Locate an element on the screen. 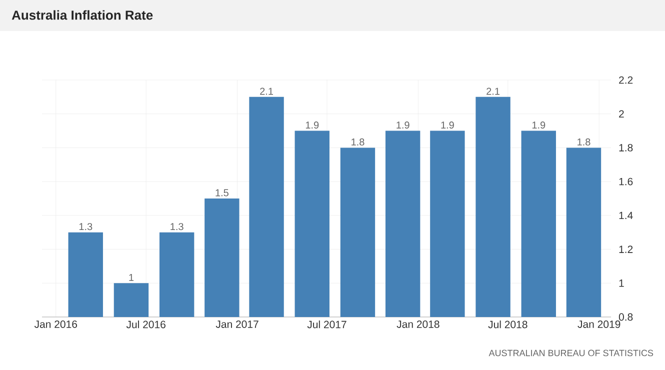 The height and width of the screenshot is (370, 665). y-tick-label: 1 is located at coordinates (621, 283).